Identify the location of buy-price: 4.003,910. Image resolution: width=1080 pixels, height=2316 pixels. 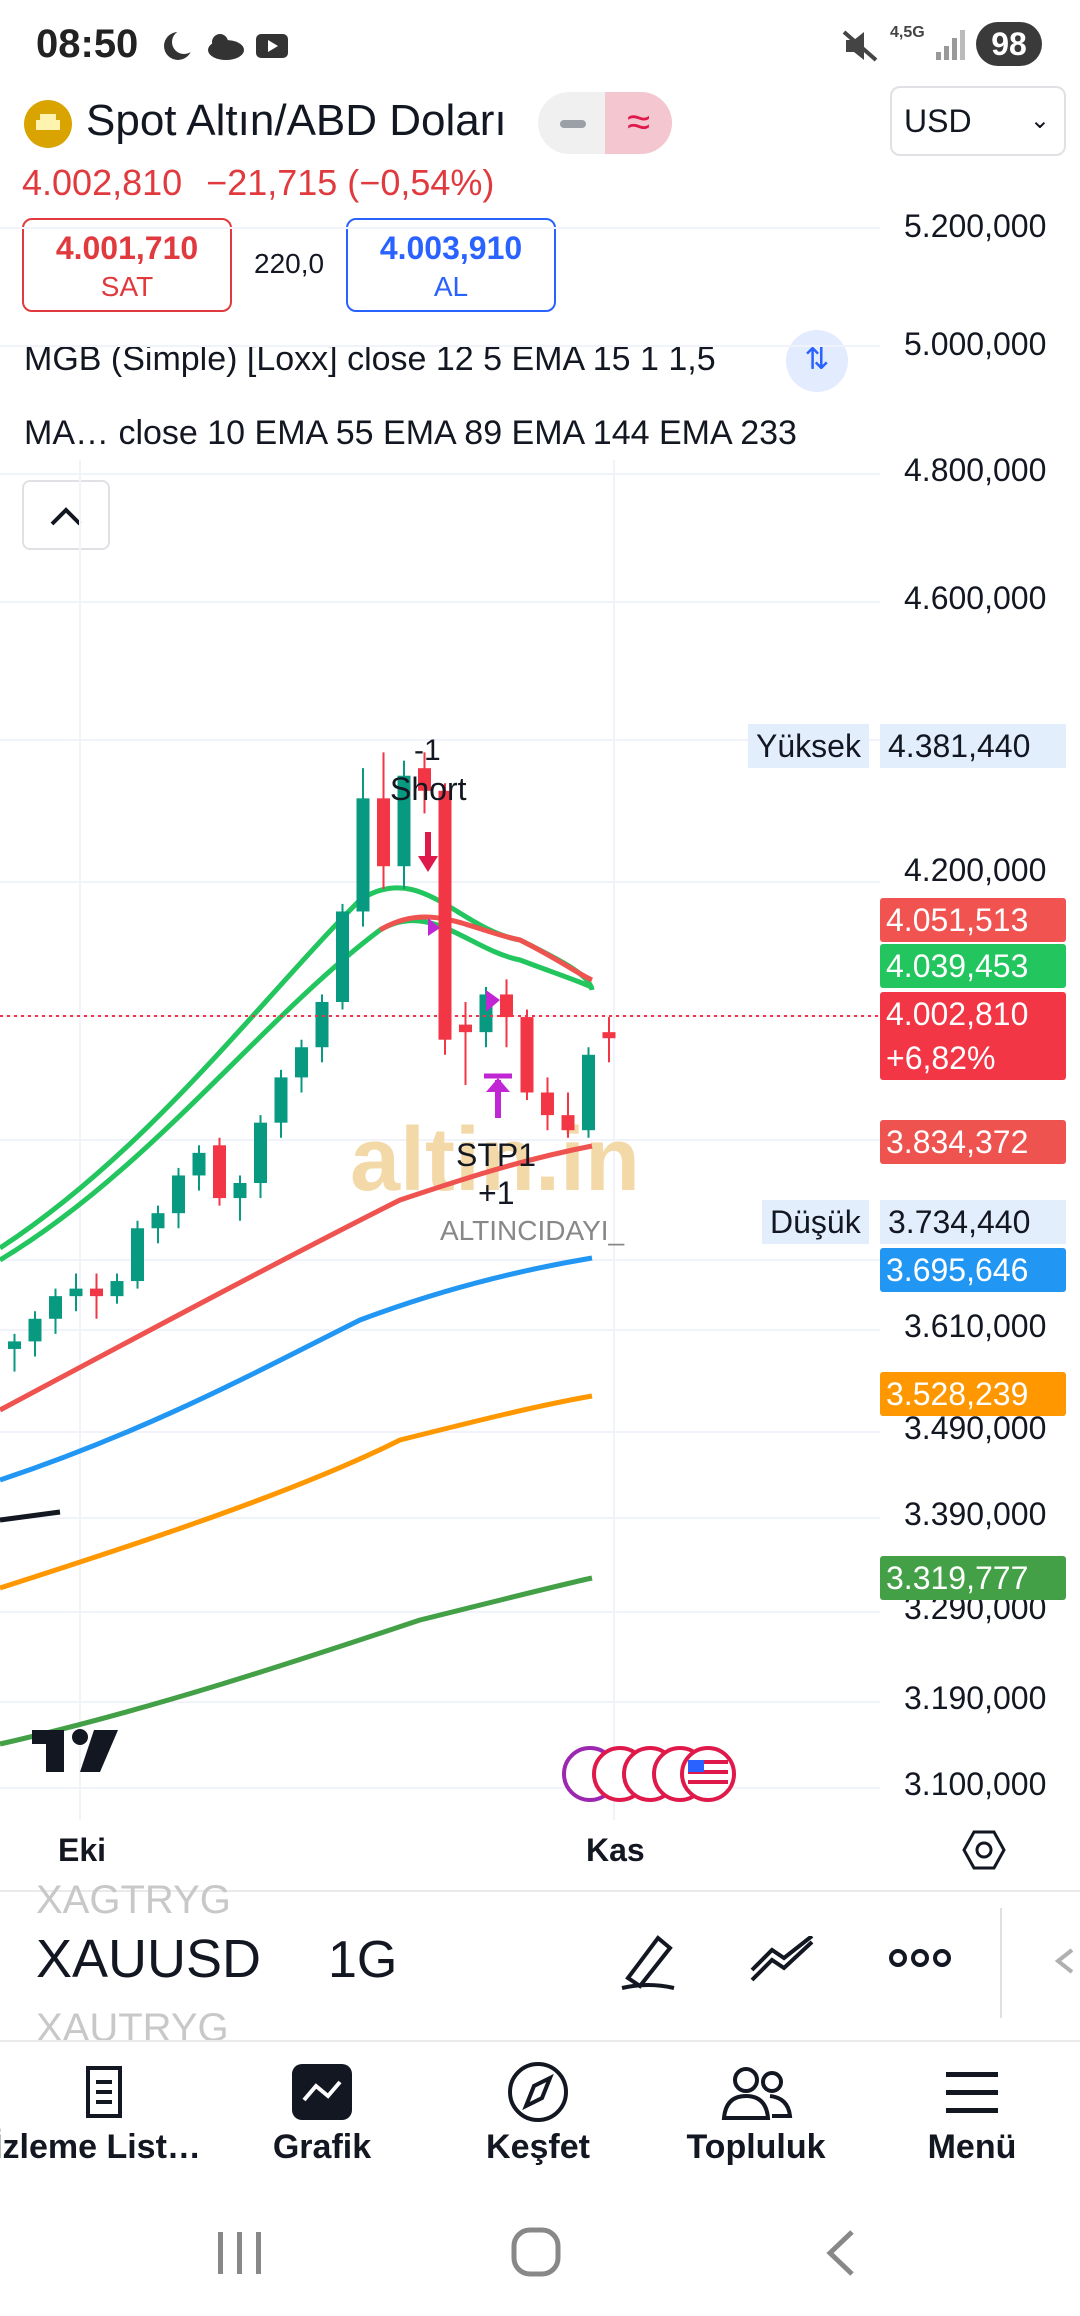
(451, 248).